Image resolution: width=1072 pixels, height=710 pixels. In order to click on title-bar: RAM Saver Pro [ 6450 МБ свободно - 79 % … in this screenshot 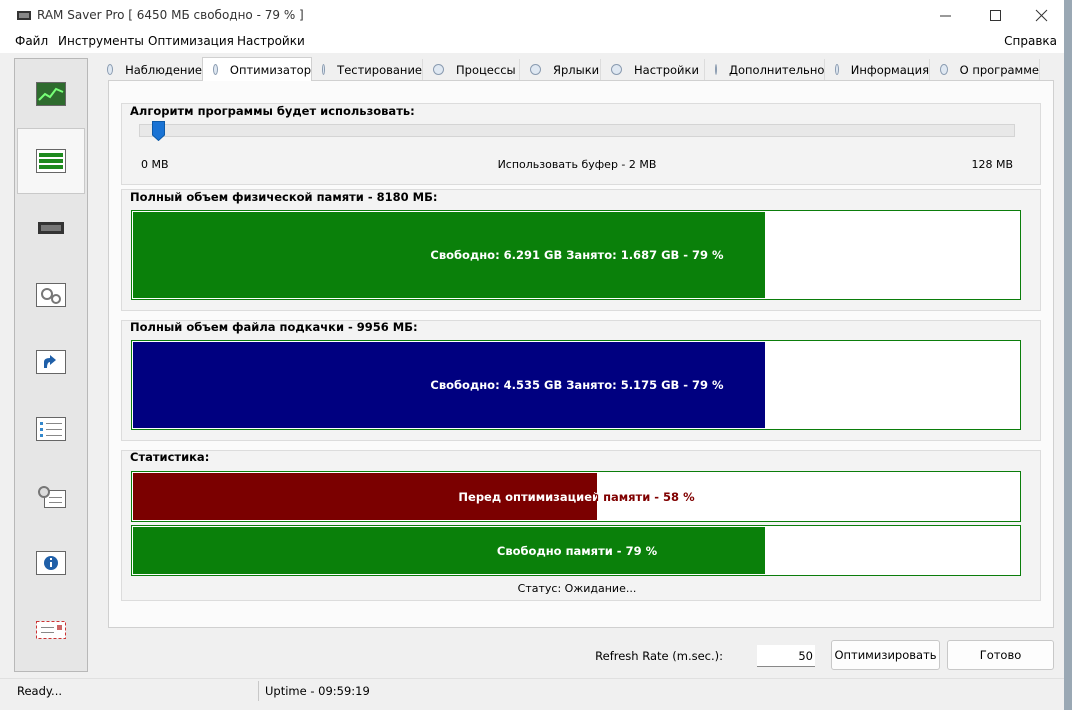, I will do `click(532, 15)`.